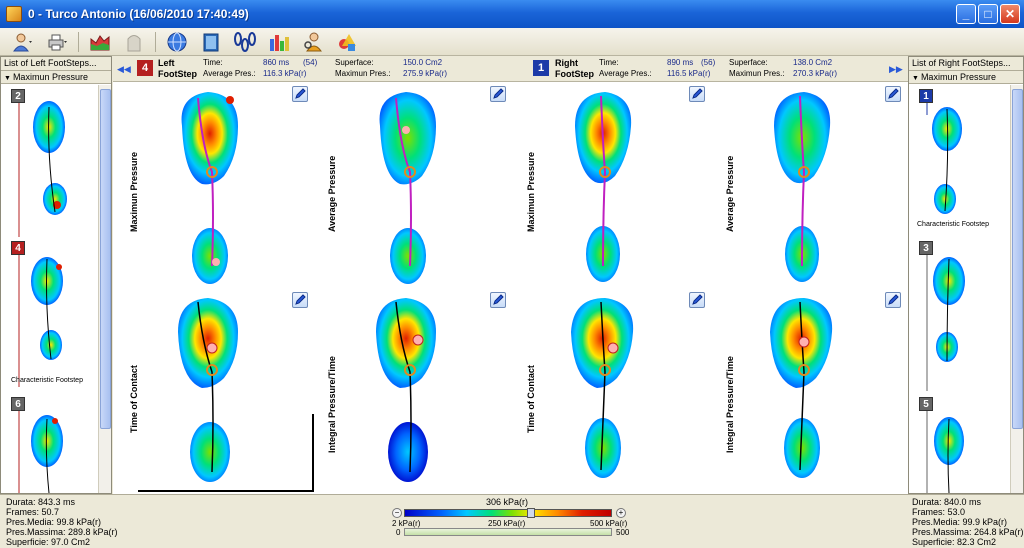 Image resolution: width=1024 pixels, height=548 pixels. I want to click on map-cell-left-time-contact: Time of Contact, so click(212, 391).